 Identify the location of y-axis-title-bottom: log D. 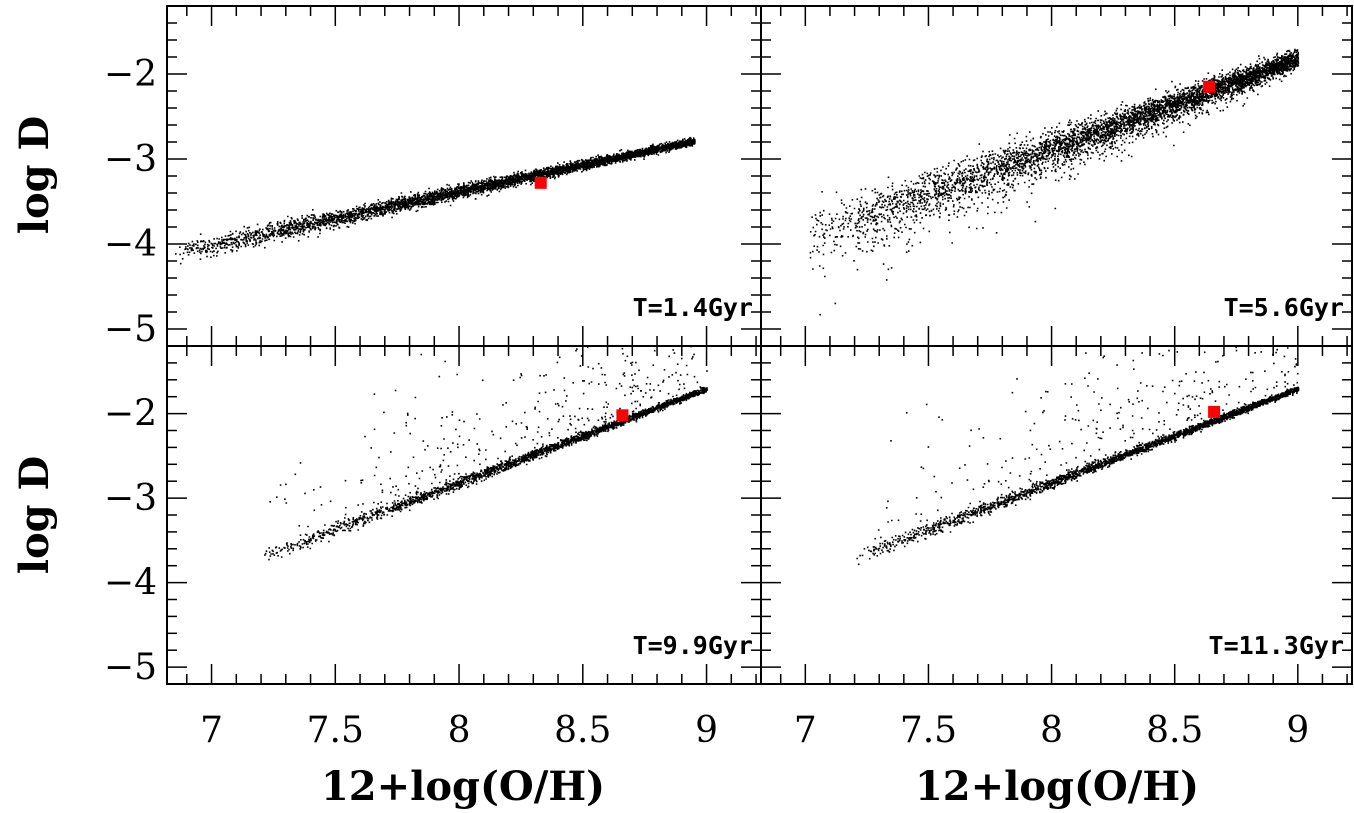
(34, 515).